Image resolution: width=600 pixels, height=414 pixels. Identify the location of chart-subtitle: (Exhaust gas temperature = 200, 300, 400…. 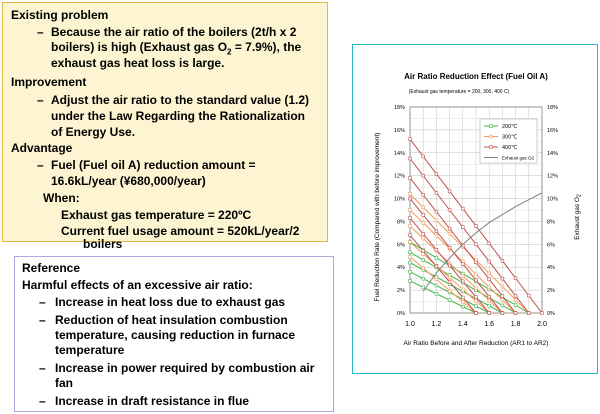
(459, 92).